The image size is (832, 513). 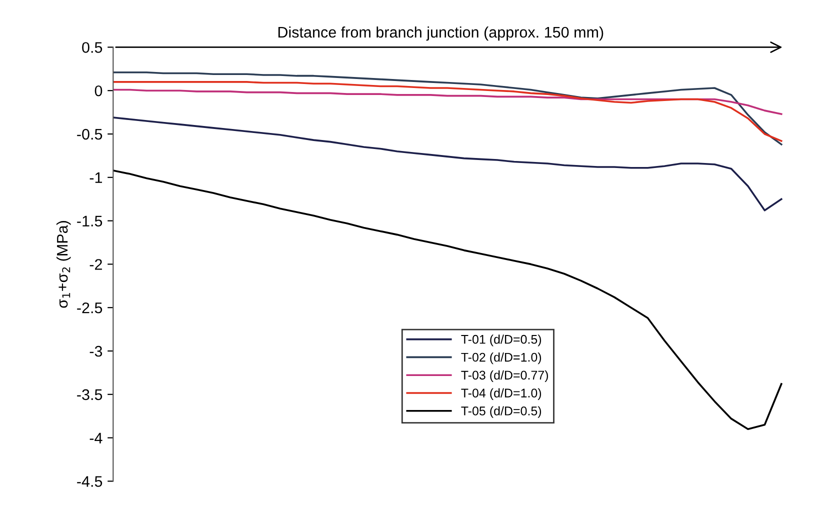 I want to click on y-axis-title: σ$_{1}$+σ$_{2}$ (MPa), so click(x=63, y=264).